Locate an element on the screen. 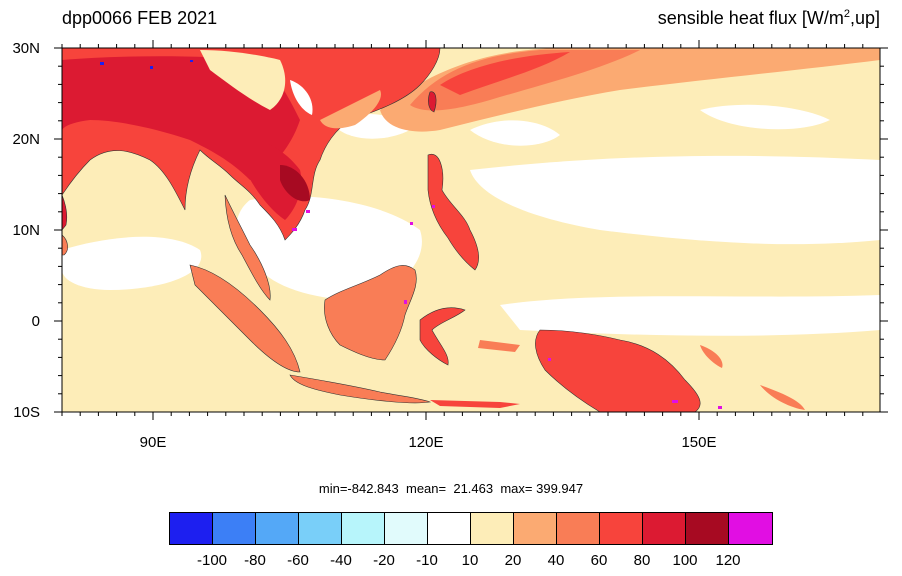 The height and width of the screenshot is (576, 902). colorbar-label: -100 is located at coordinates (212, 560).